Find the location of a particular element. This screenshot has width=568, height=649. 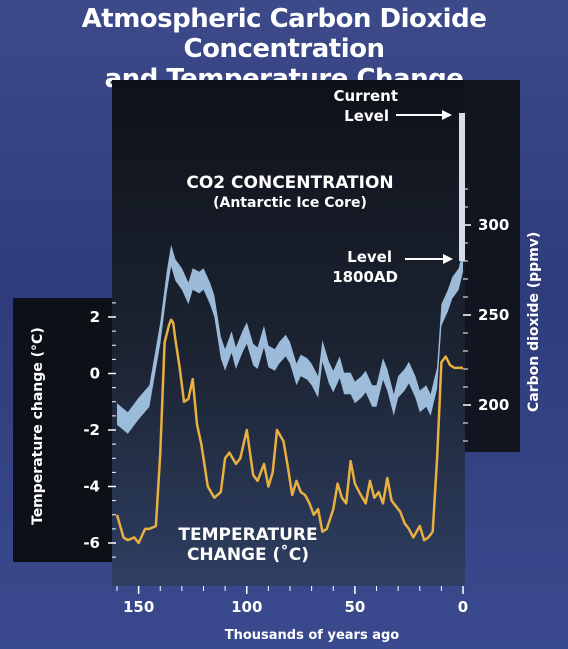

level-1800-arrow-head is located at coordinates (448, 259).